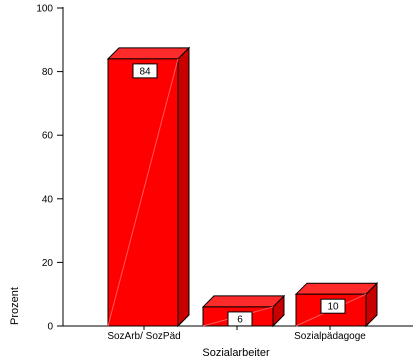  What do you see at coordinates (183, 187) in the screenshot?
I see `bar-side-face` at bounding box center [183, 187].